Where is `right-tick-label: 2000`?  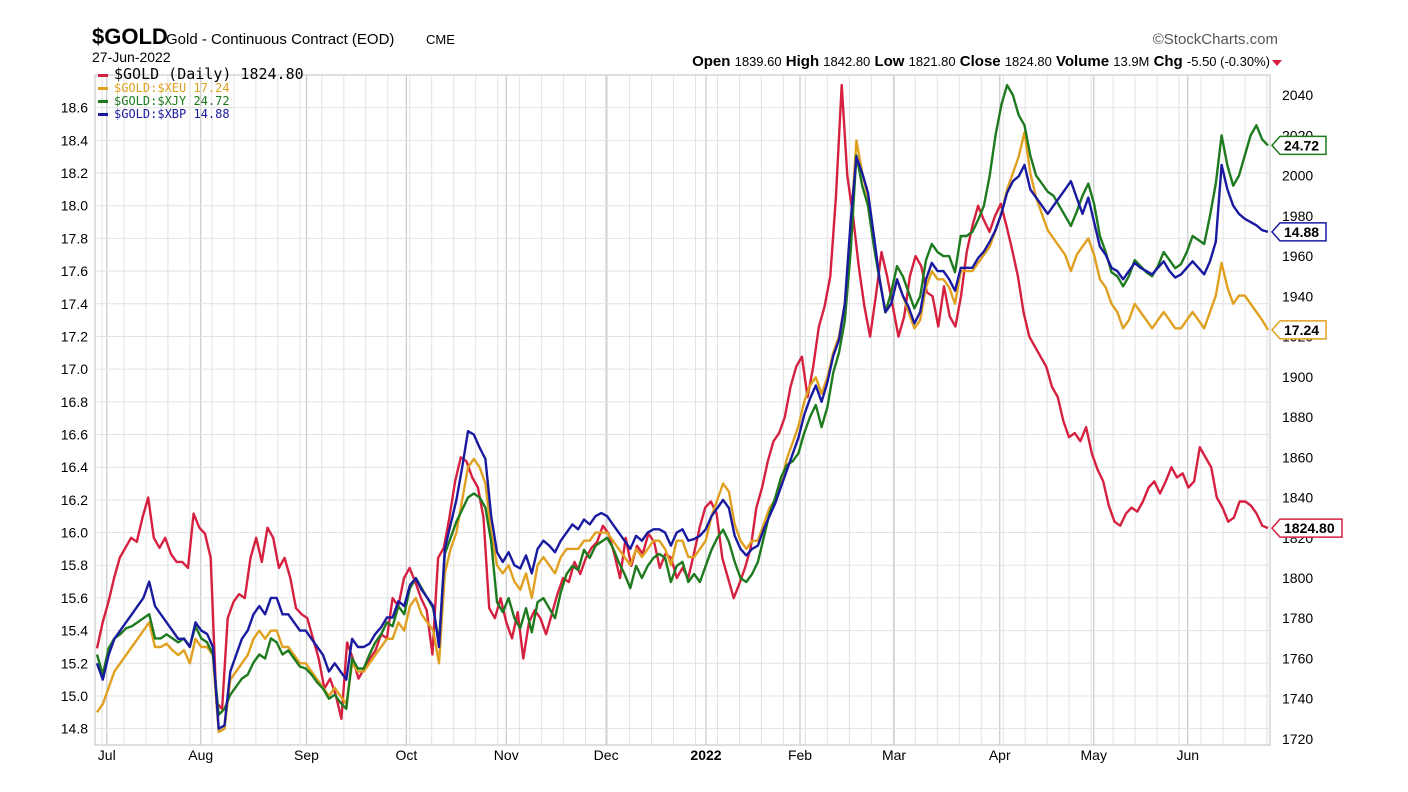
right-tick-label: 2000 is located at coordinates (1297, 176).